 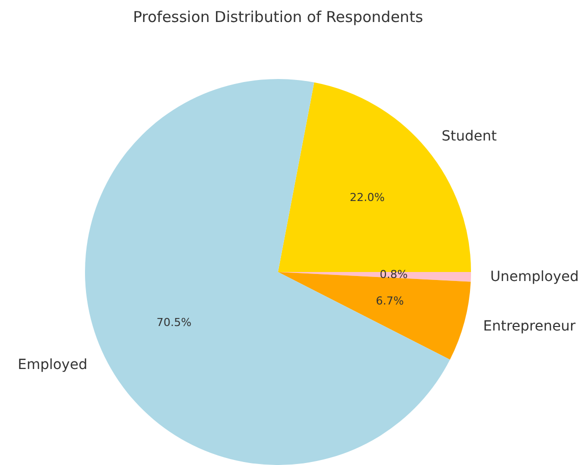 I want to click on slice-label: Entrepreneur, so click(x=529, y=326).